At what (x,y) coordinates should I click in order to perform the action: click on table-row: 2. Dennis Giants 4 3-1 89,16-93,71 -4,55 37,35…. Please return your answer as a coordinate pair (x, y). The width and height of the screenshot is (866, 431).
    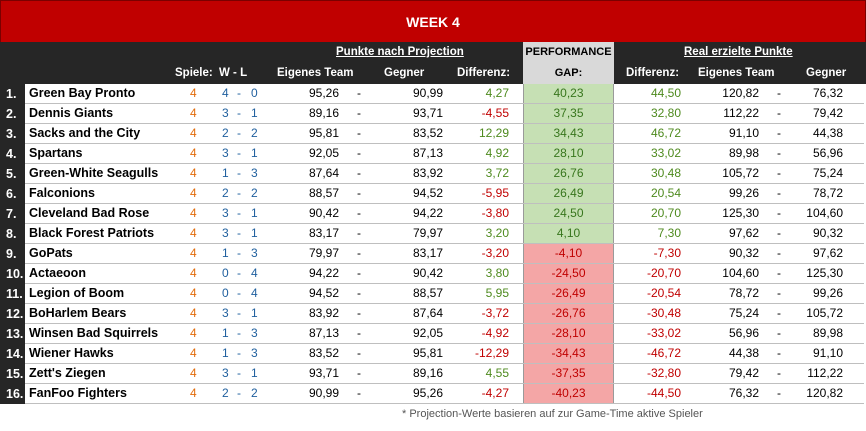
    Looking at the image, I should click on (433, 114).